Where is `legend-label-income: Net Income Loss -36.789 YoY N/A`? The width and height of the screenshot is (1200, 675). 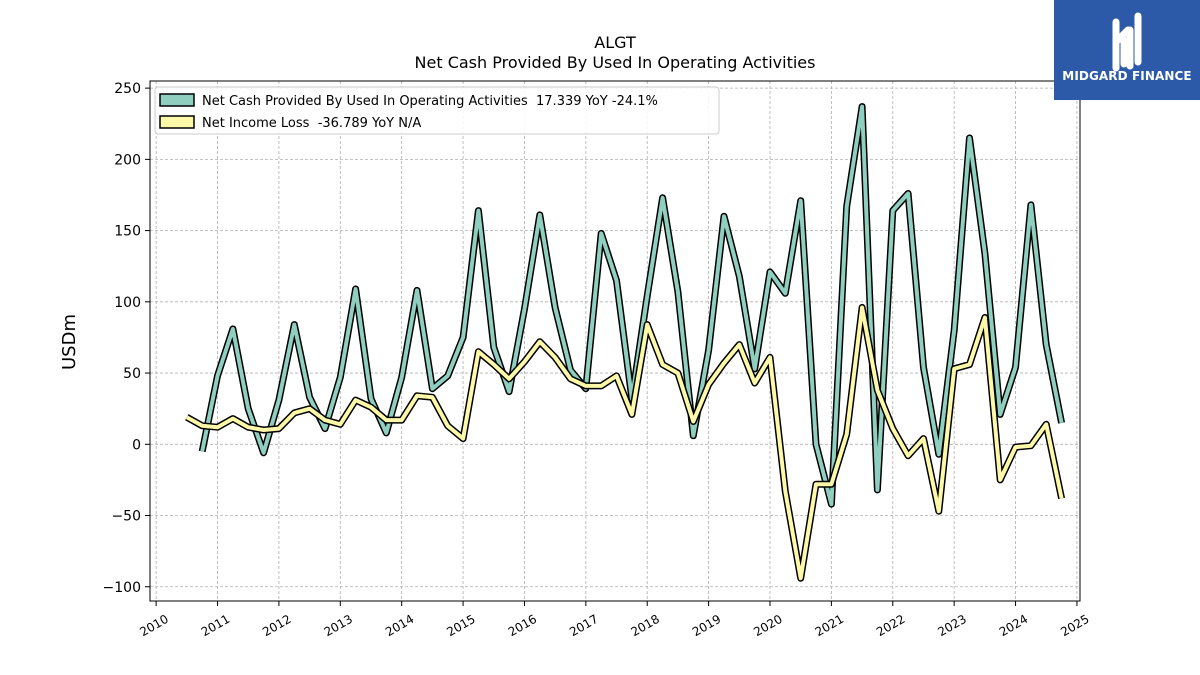
legend-label-income: Net Income Loss -36.789 YoY N/A is located at coordinates (311, 123).